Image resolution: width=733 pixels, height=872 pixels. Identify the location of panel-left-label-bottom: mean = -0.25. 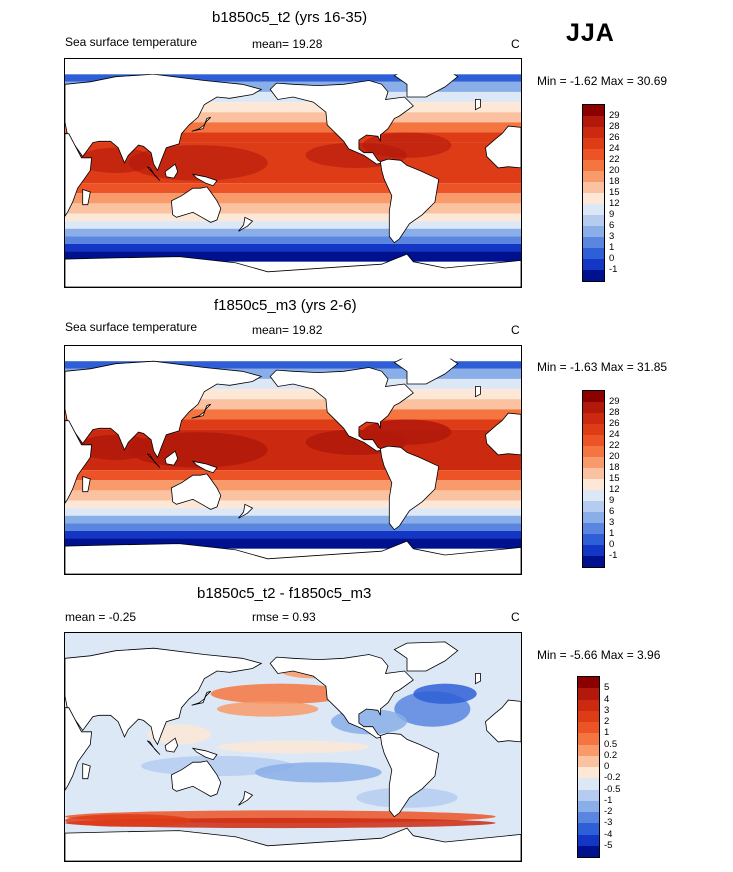
(101, 617).